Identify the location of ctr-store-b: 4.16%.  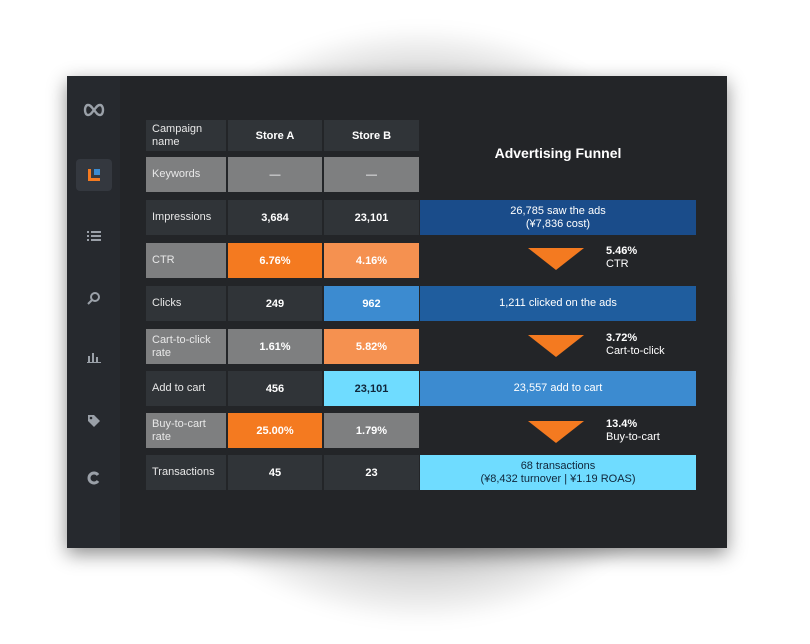
(371, 260).